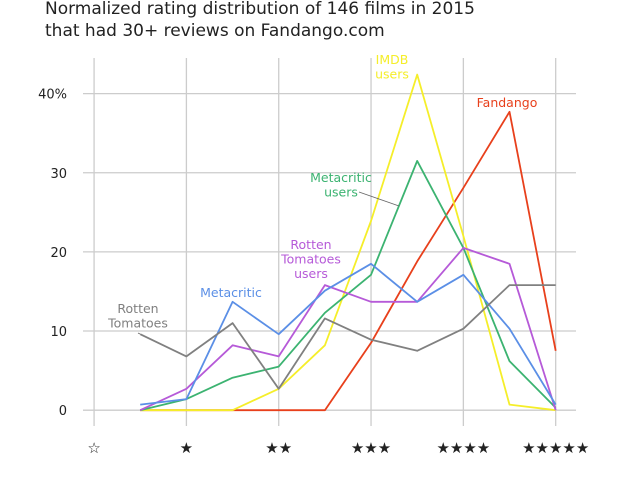 The image size is (640, 480). Describe the element at coordinates (58, 253) in the screenshot. I see `y-tick-label: 20` at that location.